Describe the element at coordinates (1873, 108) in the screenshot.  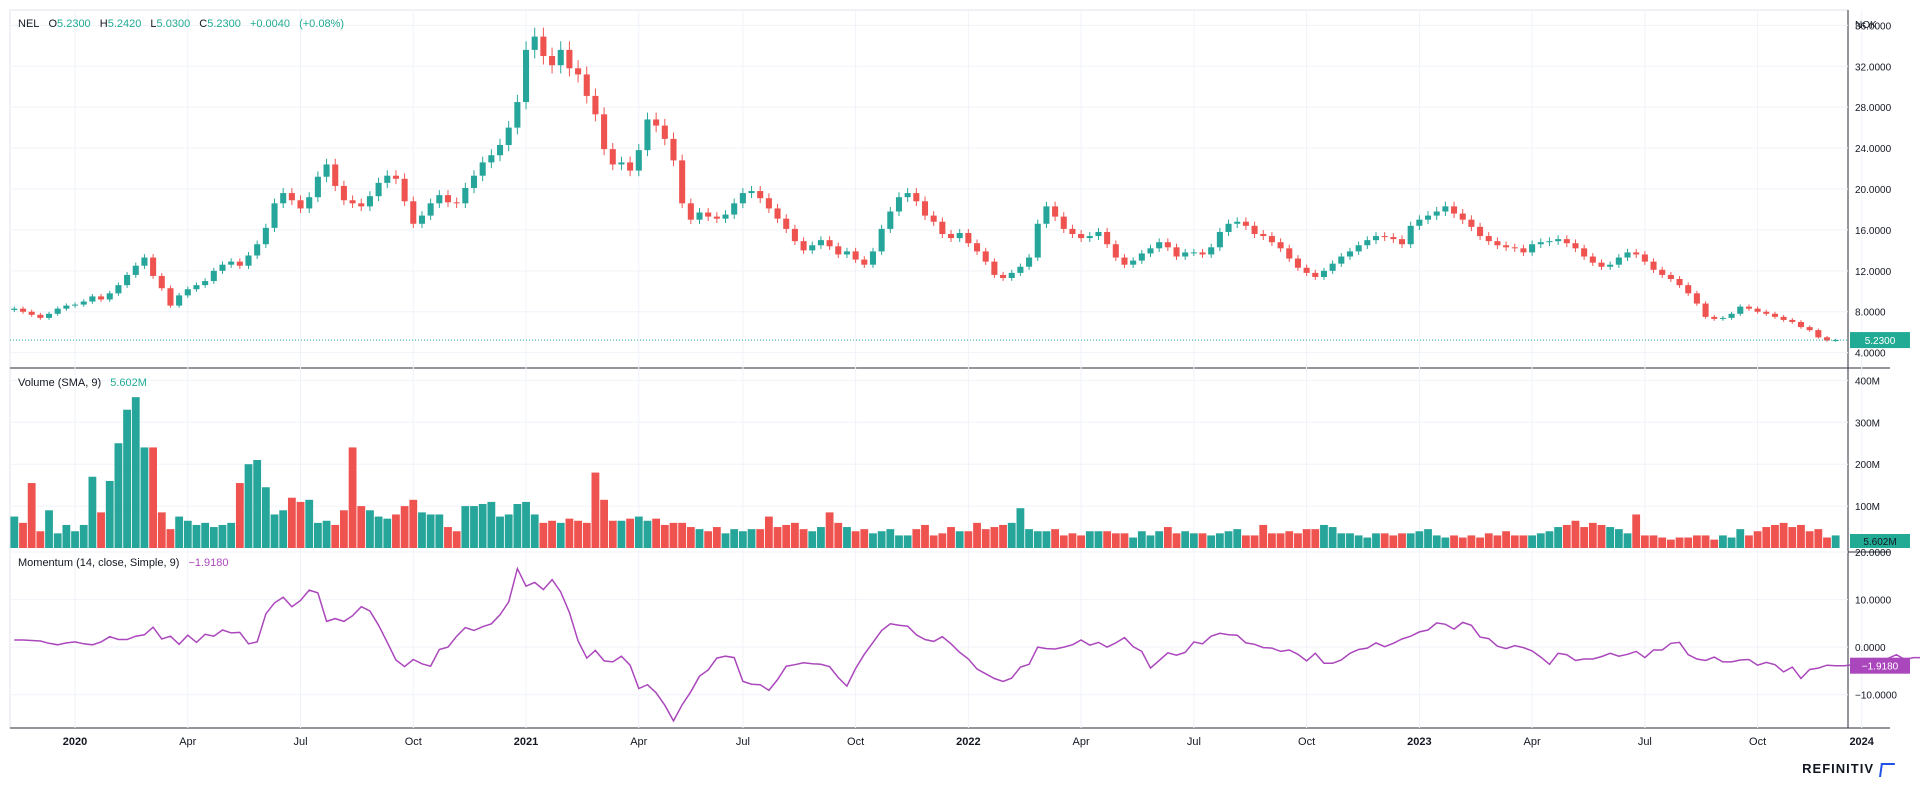
I see `y-tick-label: 28.0000` at that location.